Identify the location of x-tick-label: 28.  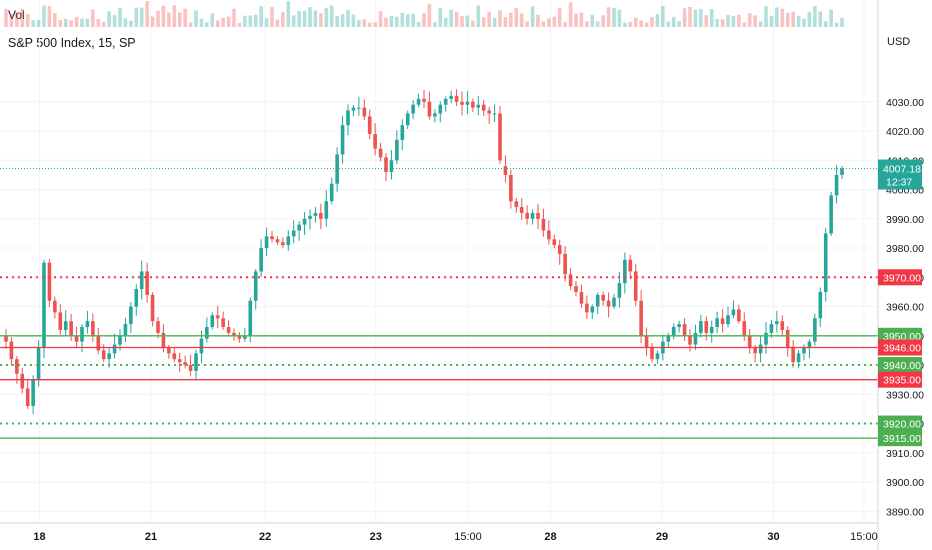
(550, 537).